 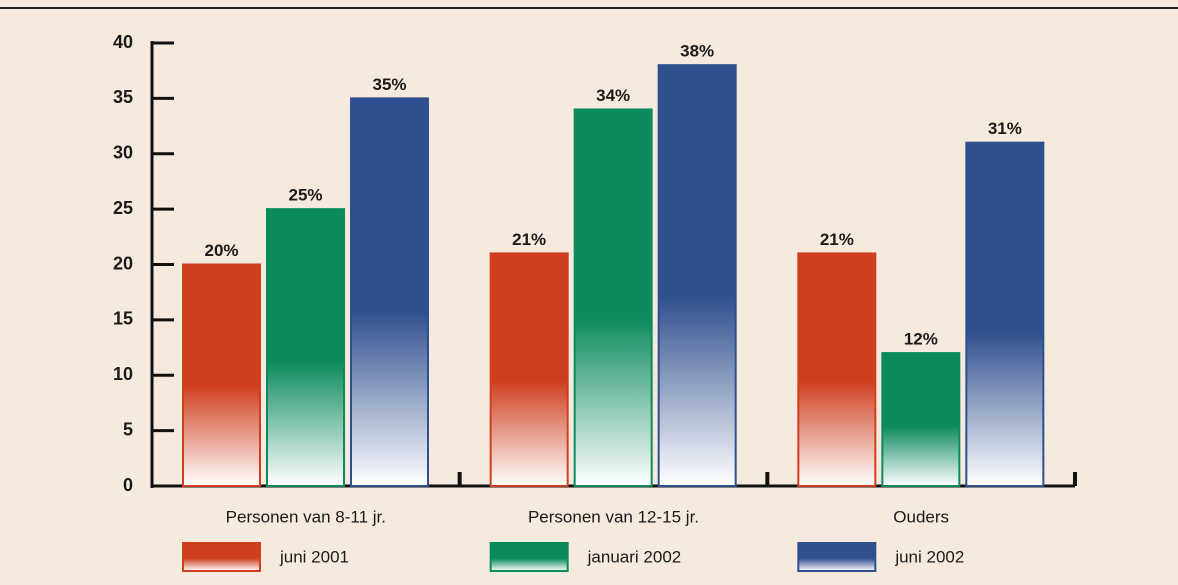 What do you see at coordinates (123, 97) in the screenshot?
I see `y-tick-label: 35` at bounding box center [123, 97].